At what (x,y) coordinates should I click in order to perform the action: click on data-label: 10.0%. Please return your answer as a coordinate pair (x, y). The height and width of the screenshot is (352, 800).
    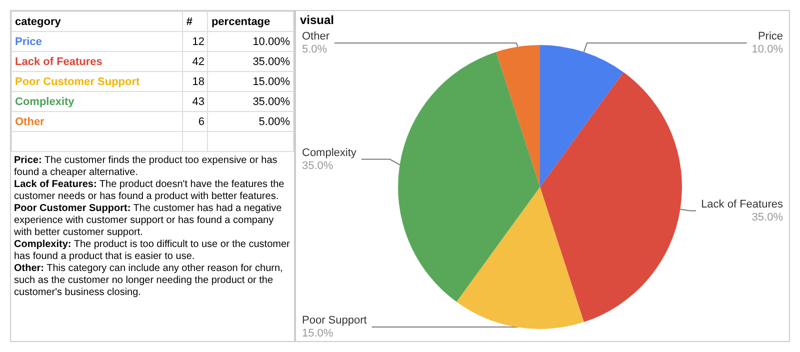
    Looking at the image, I should click on (768, 50).